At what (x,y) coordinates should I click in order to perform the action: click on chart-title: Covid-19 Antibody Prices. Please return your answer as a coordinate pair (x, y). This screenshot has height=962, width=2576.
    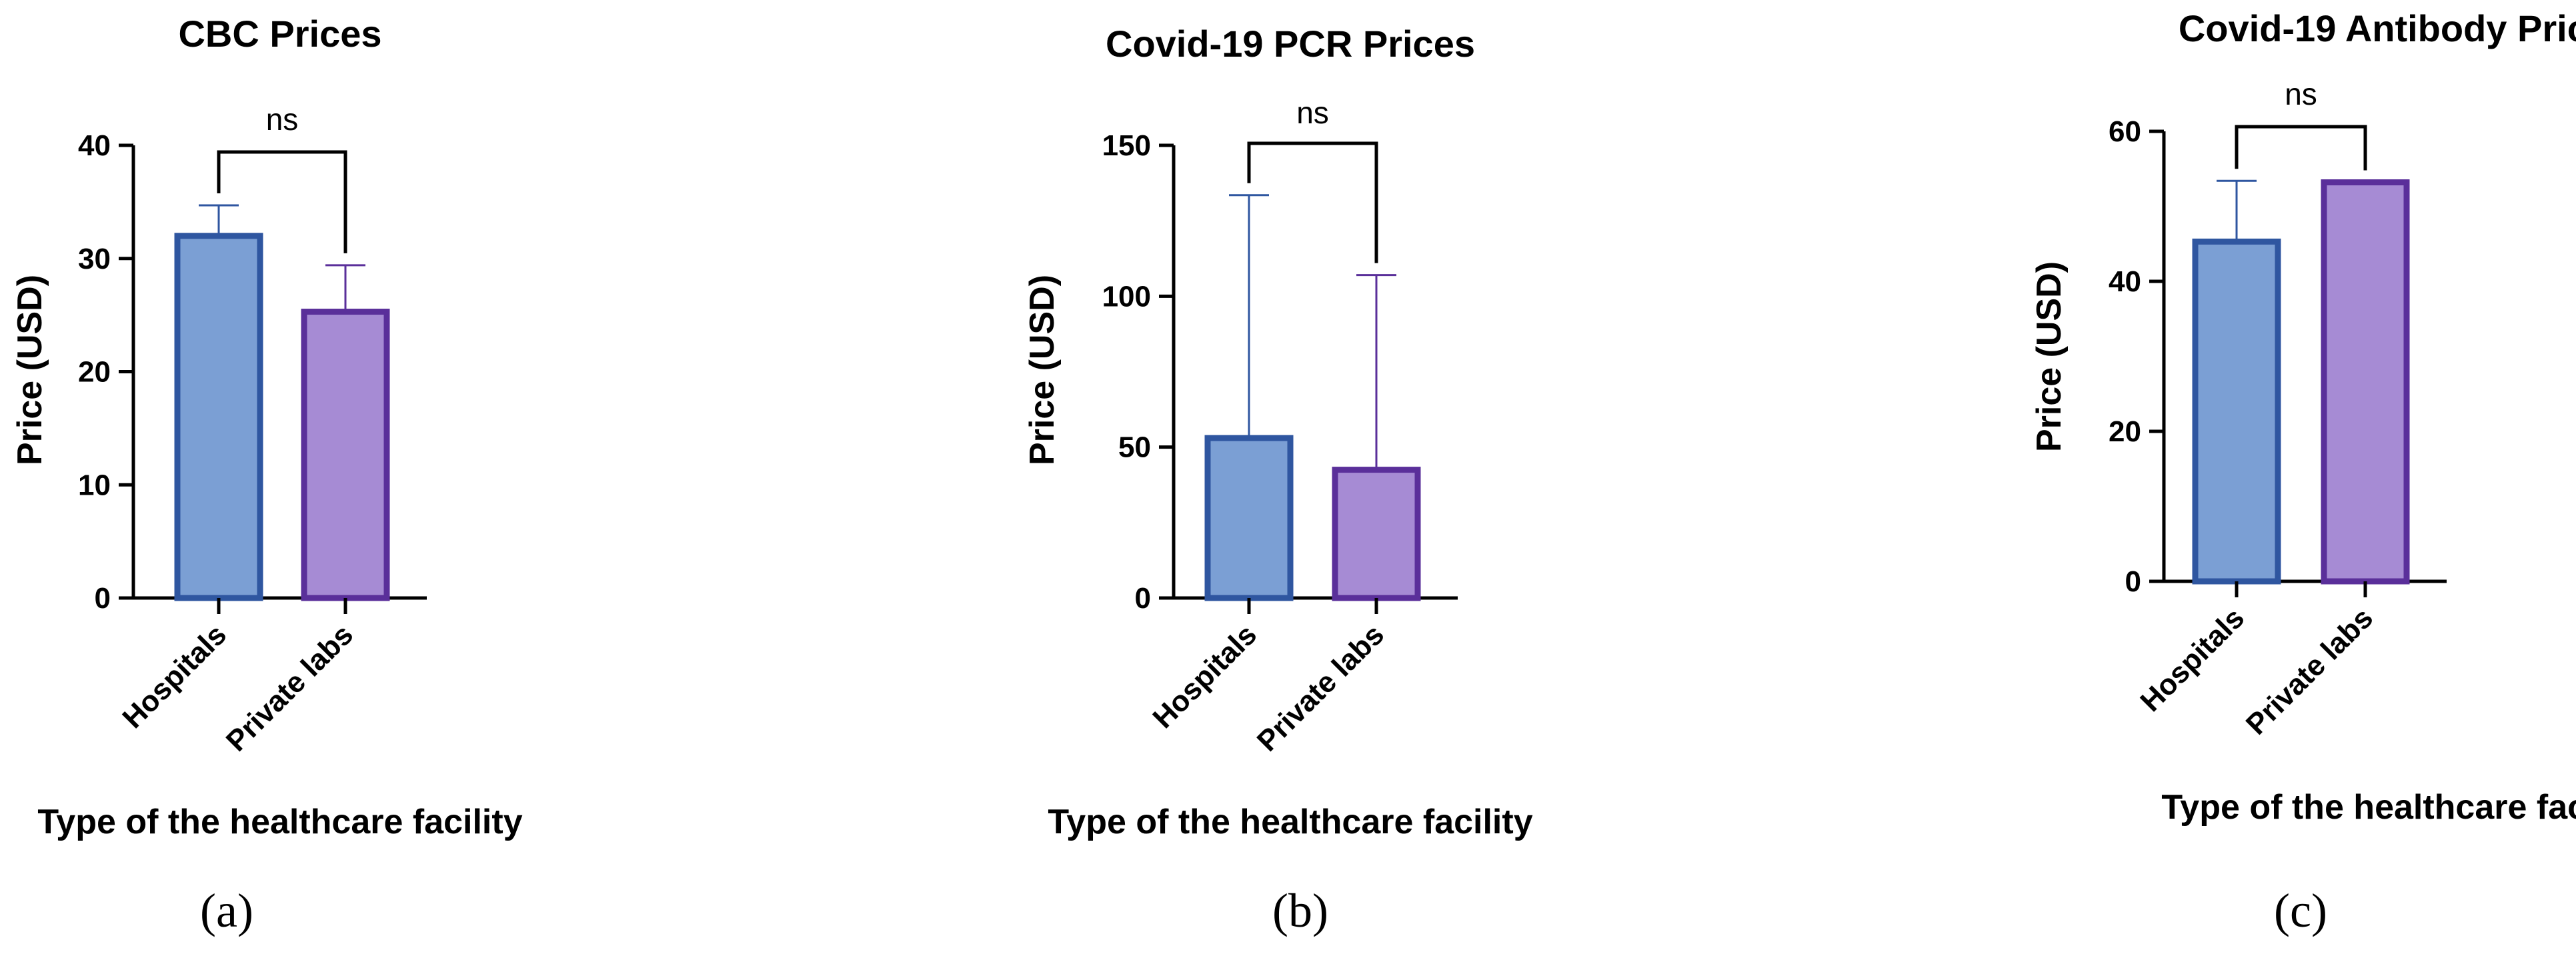
    Looking at the image, I should click on (2377, 28).